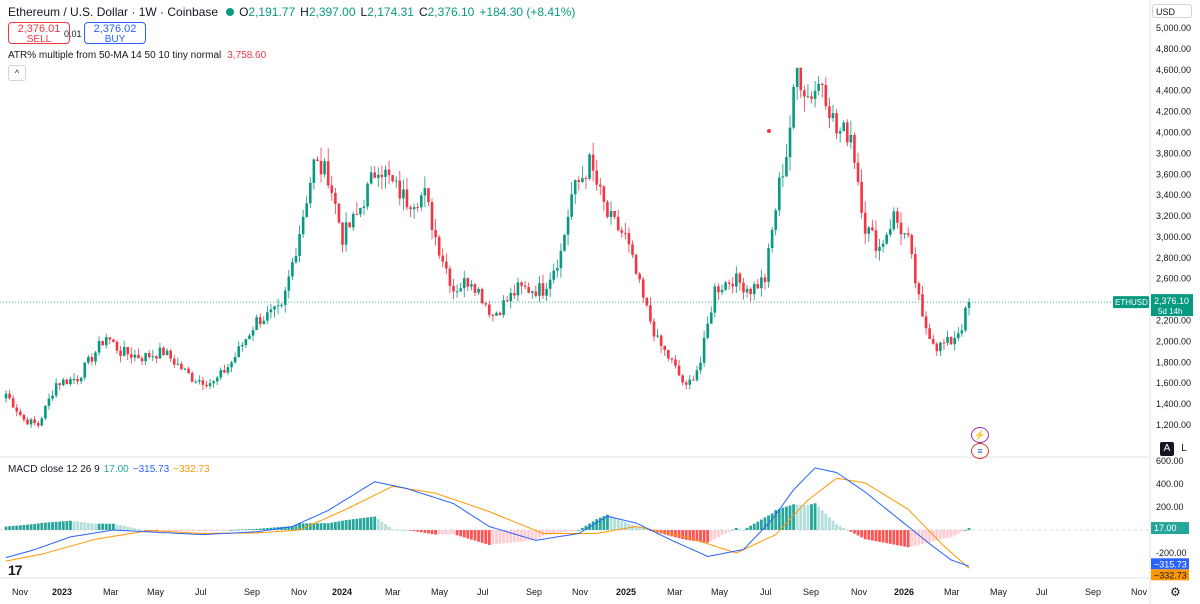  Describe the element at coordinates (17, 73) in the screenshot. I see `collapse-legend-button: ^` at that location.